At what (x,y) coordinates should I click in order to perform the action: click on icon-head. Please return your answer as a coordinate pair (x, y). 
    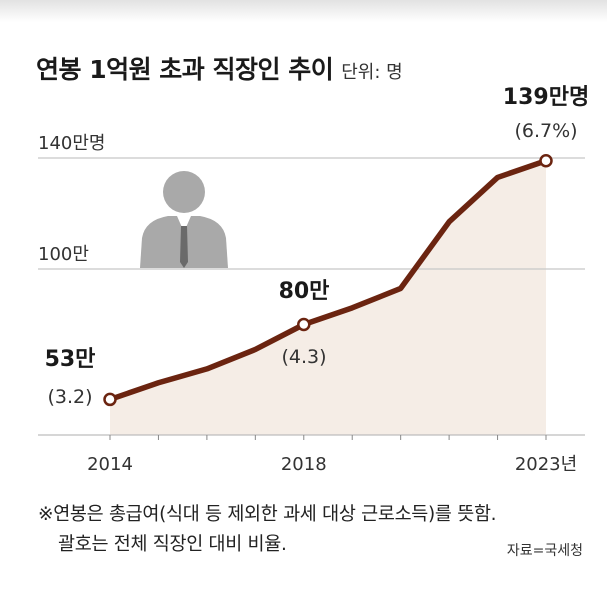
    Looking at the image, I should click on (184, 192).